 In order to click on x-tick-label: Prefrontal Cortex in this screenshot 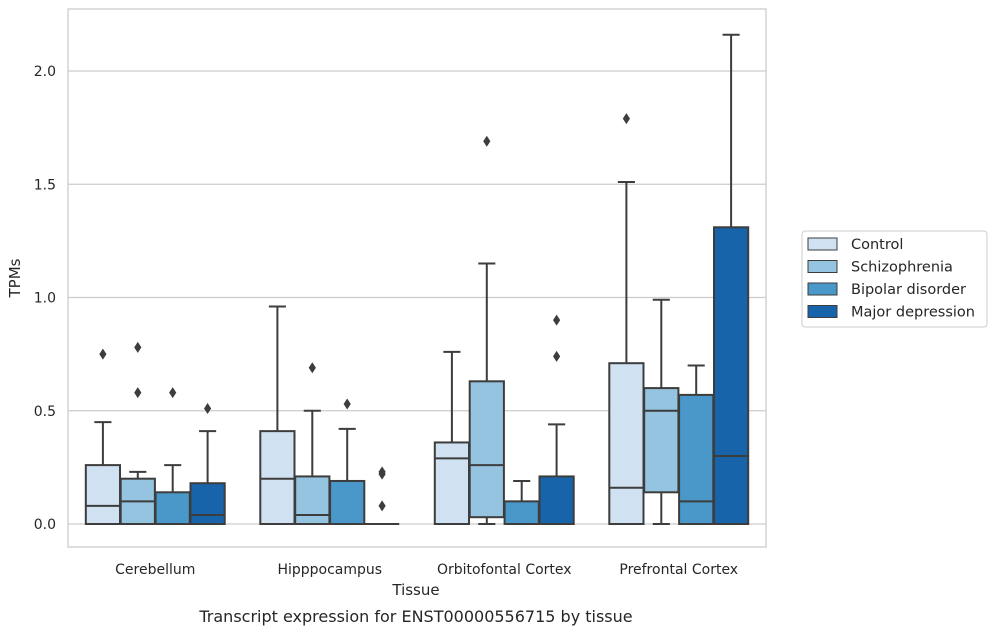, I will do `click(678, 570)`.